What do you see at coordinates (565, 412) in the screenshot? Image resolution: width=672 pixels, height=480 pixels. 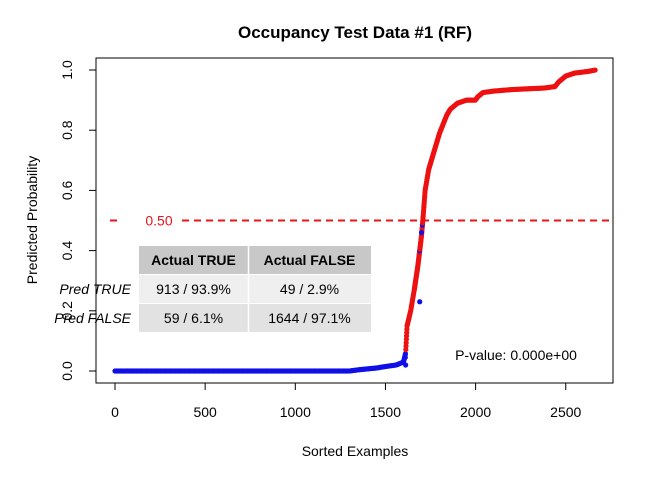 I see `x-tick-label: 2500` at bounding box center [565, 412].